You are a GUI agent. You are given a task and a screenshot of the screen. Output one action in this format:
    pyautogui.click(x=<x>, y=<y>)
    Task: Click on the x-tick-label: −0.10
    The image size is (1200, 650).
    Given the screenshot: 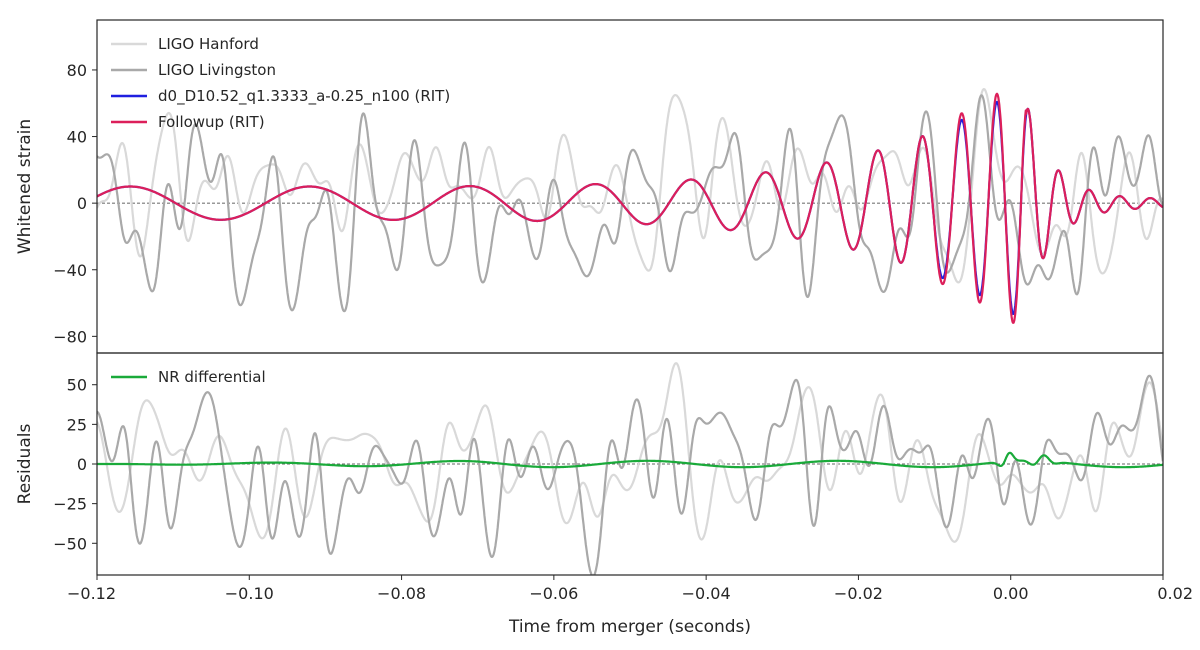 What is the action you would take?
    pyautogui.click(x=249, y=593)
    